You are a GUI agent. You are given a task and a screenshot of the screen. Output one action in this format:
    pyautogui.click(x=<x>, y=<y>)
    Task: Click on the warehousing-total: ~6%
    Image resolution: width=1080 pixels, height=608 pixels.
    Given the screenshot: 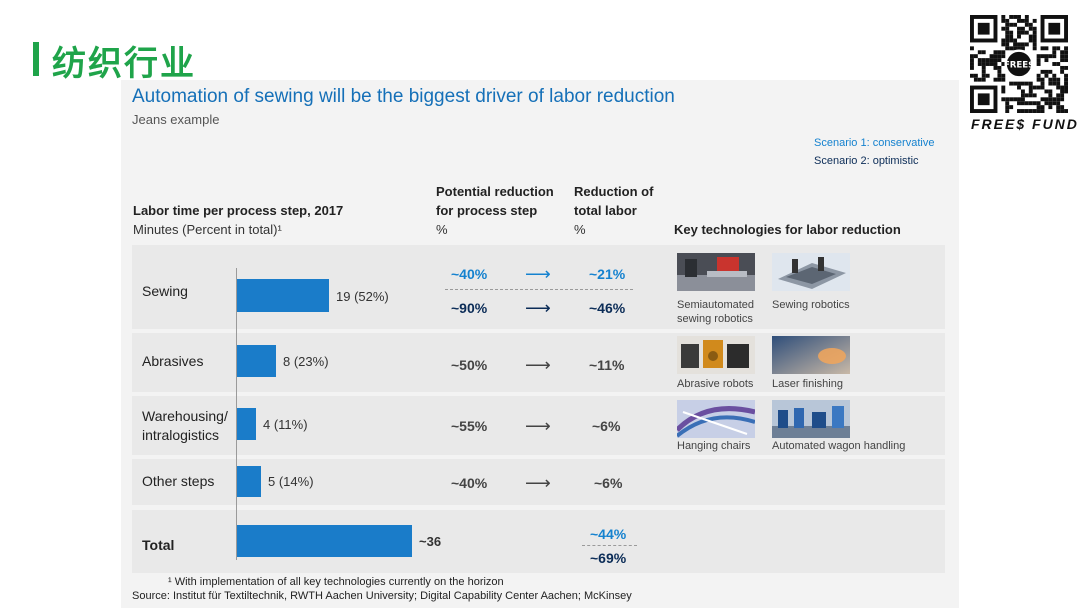 What is the action you would take?
    pyautogui.click(x=606, y=426)
    